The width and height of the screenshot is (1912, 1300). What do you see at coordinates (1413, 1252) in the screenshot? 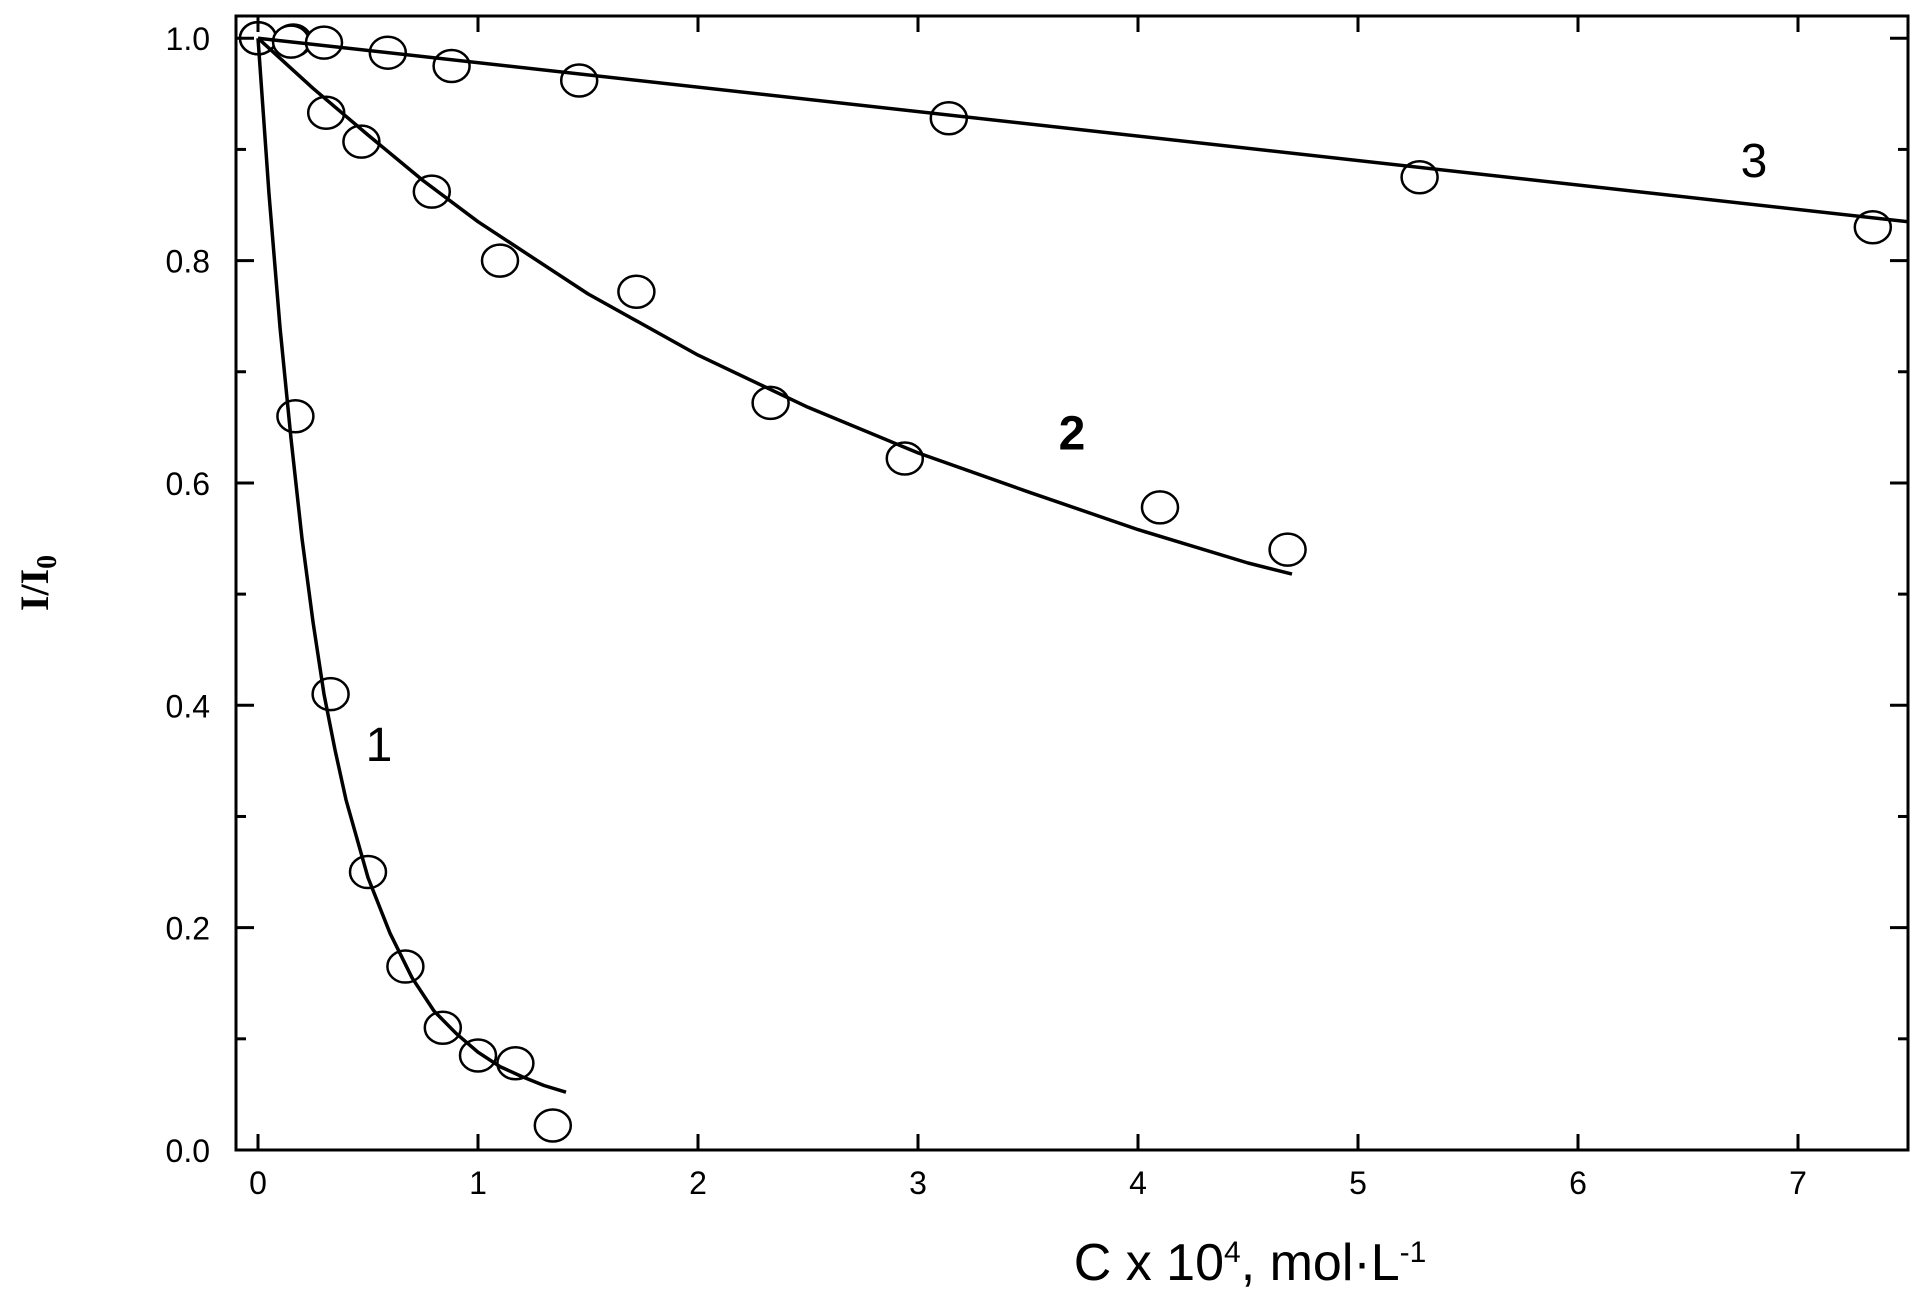
I see `x-axis-label-superscript: -1` at bounding box center [1413, 1252].